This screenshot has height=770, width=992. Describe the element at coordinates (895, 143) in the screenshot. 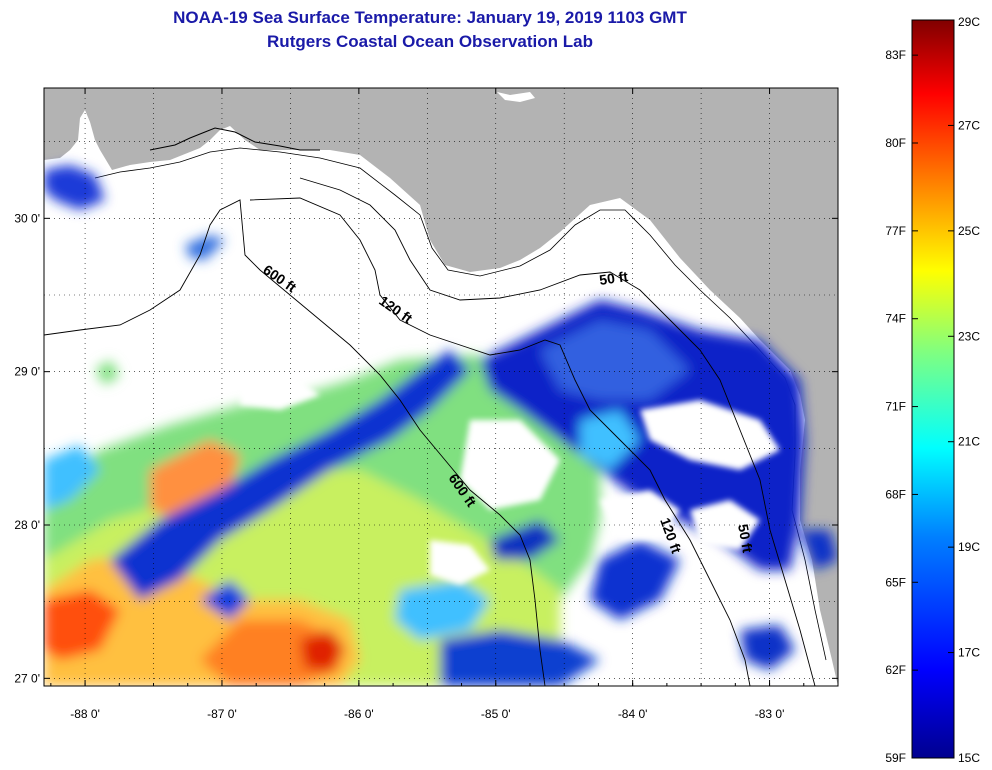

I see `colorbar-f-label: 80F` at that location.